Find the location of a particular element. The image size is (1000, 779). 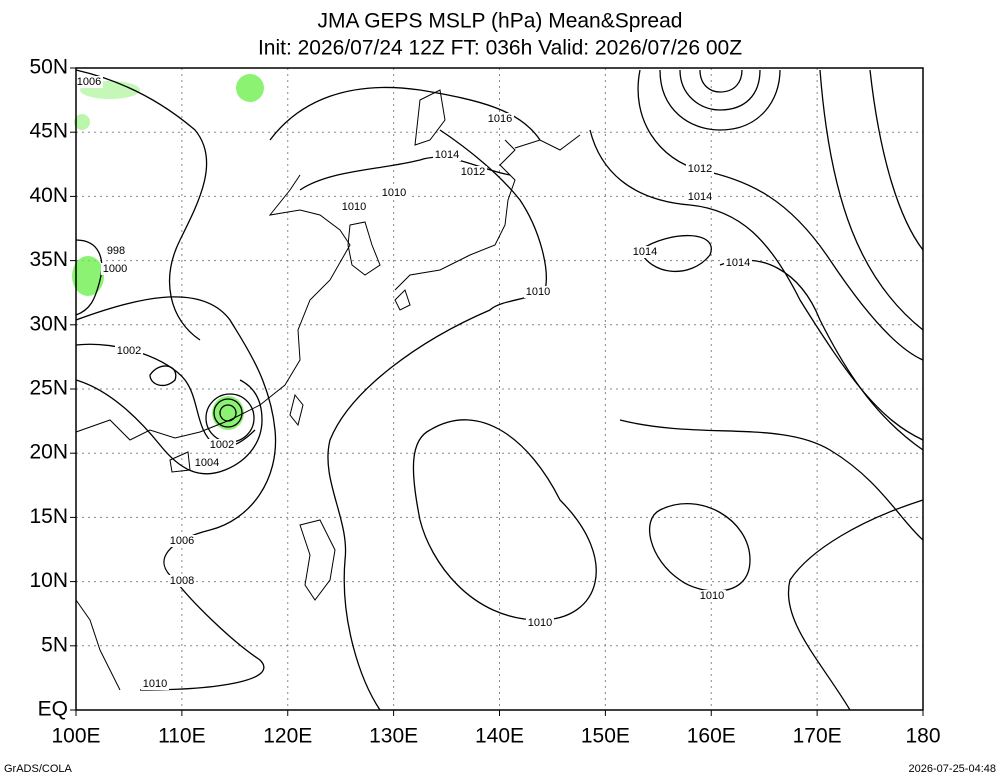

x-tick-label: 120E is located at coordinates (287, 736).